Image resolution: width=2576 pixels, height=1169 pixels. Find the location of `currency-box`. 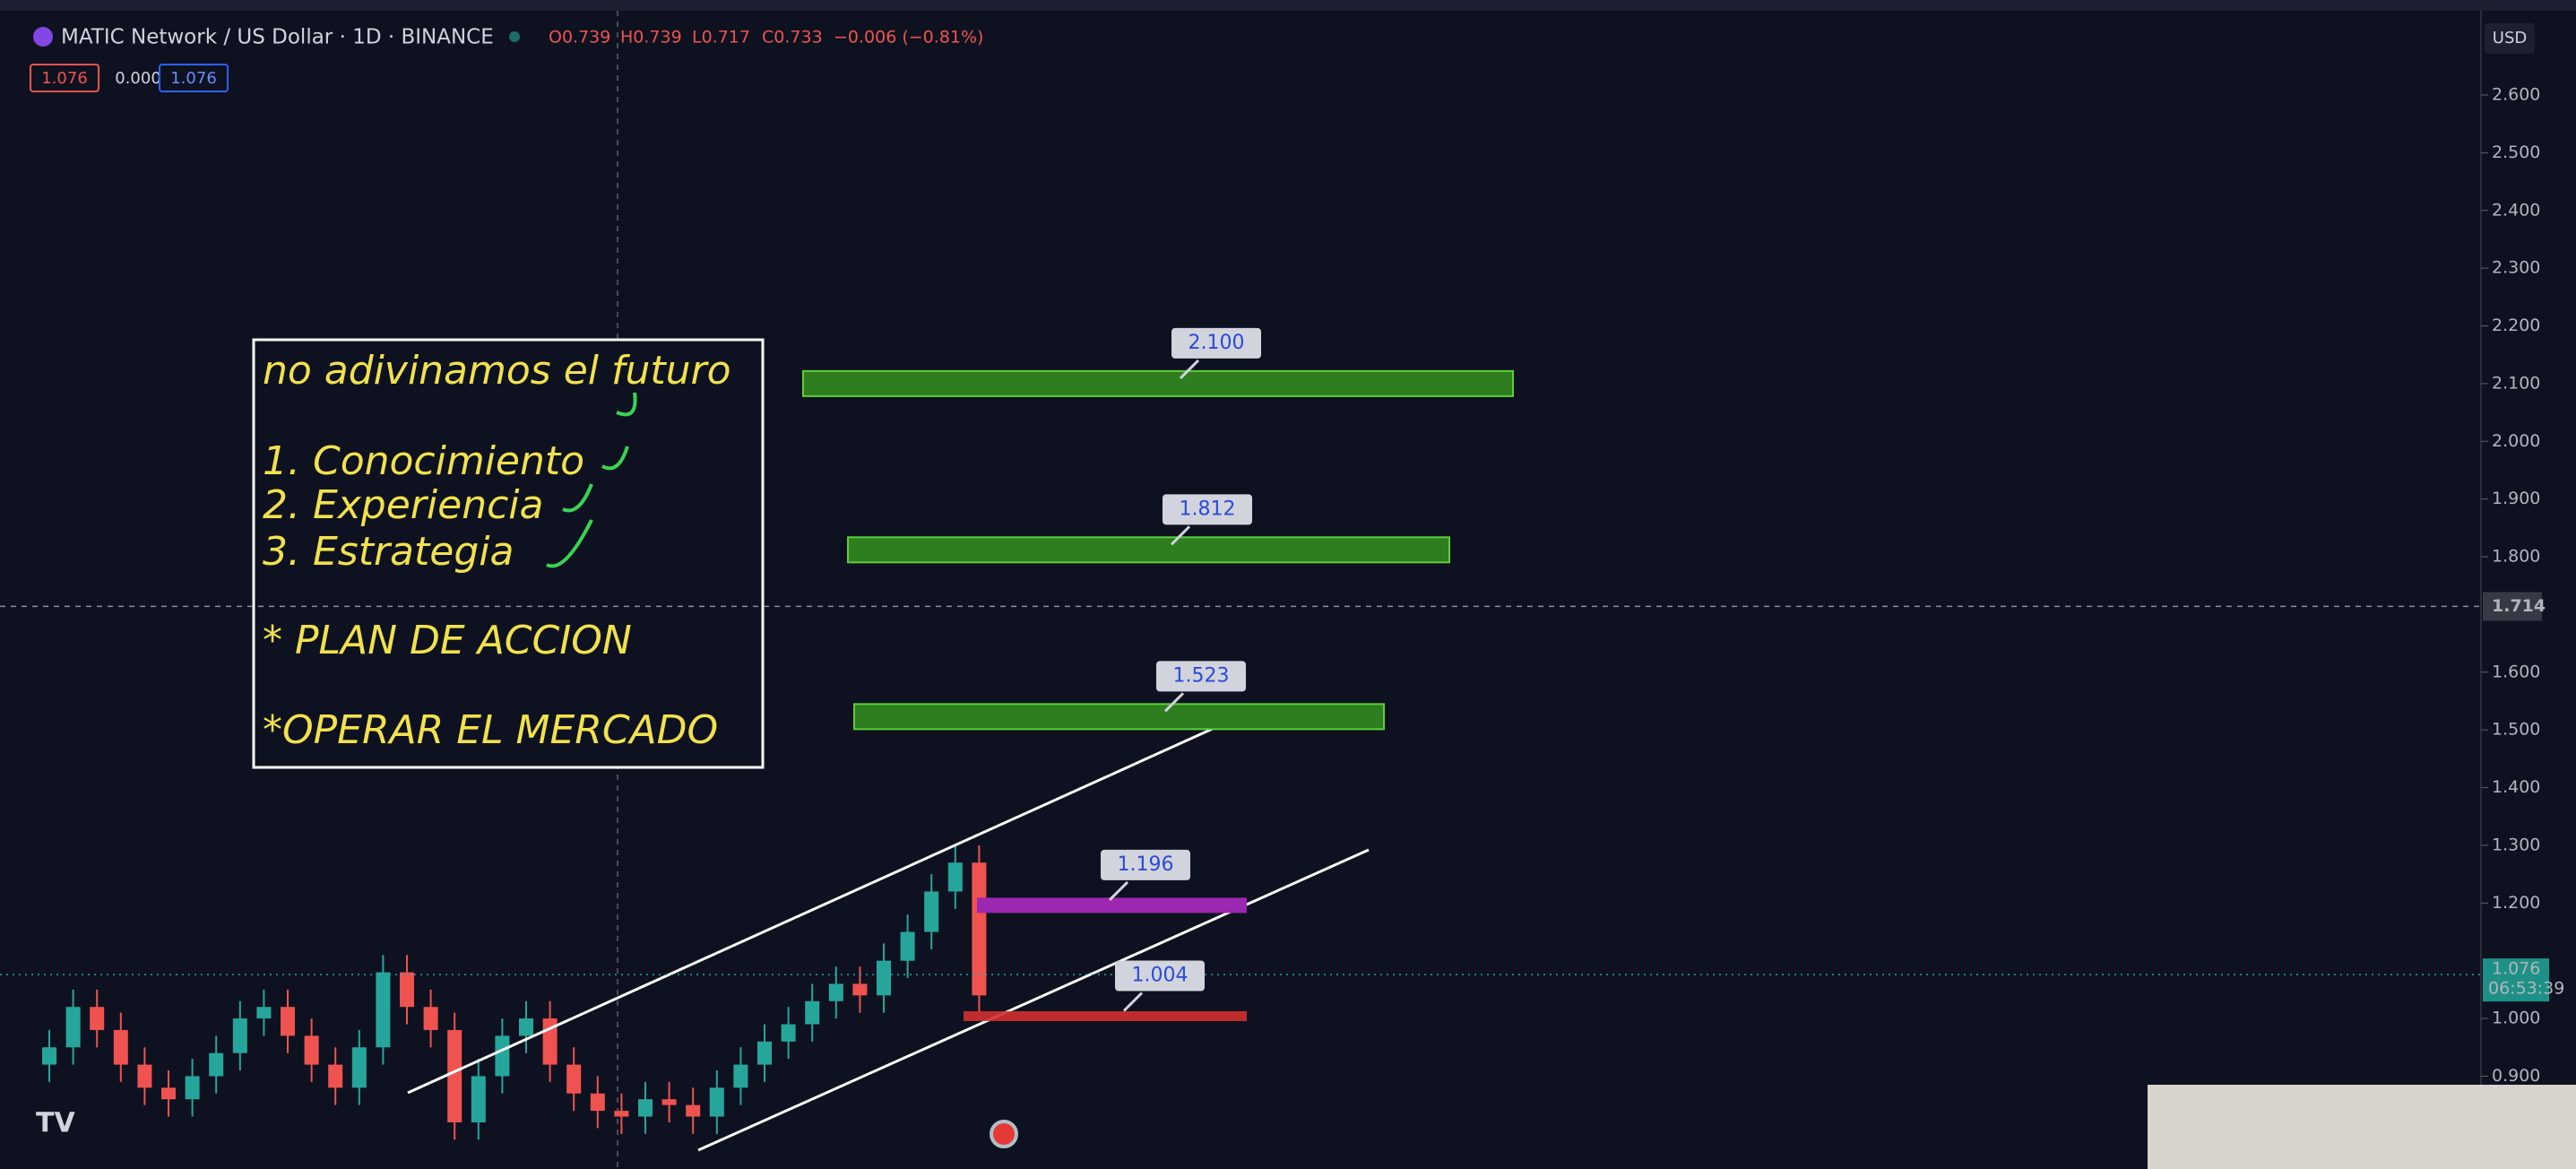

currency-box is located at coordinates (2510, 38).